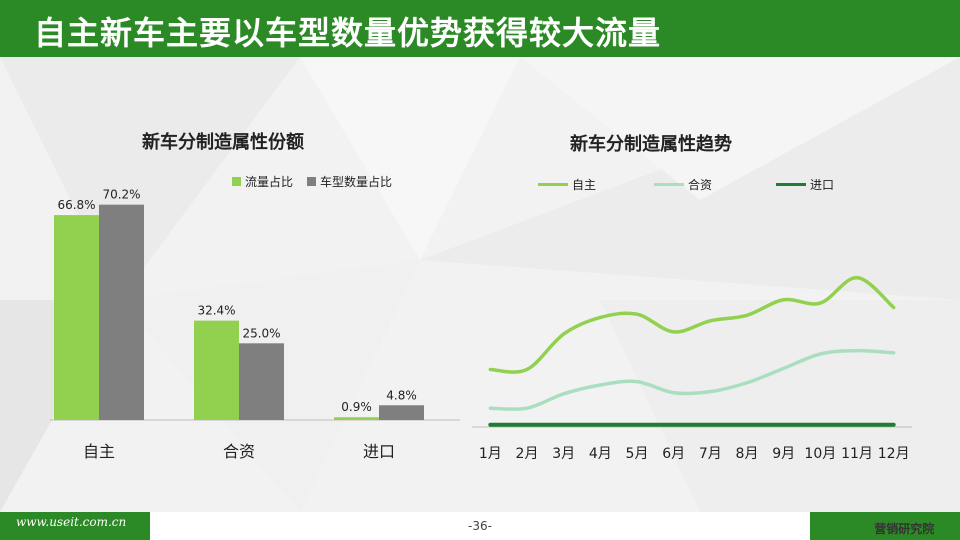 The height and width of the screenshot is (540, 960). What do you see at coordinates (563, 454) in the screenshot?
I see `line-x-tick-2: 3月` at bounding box center [563, 454].